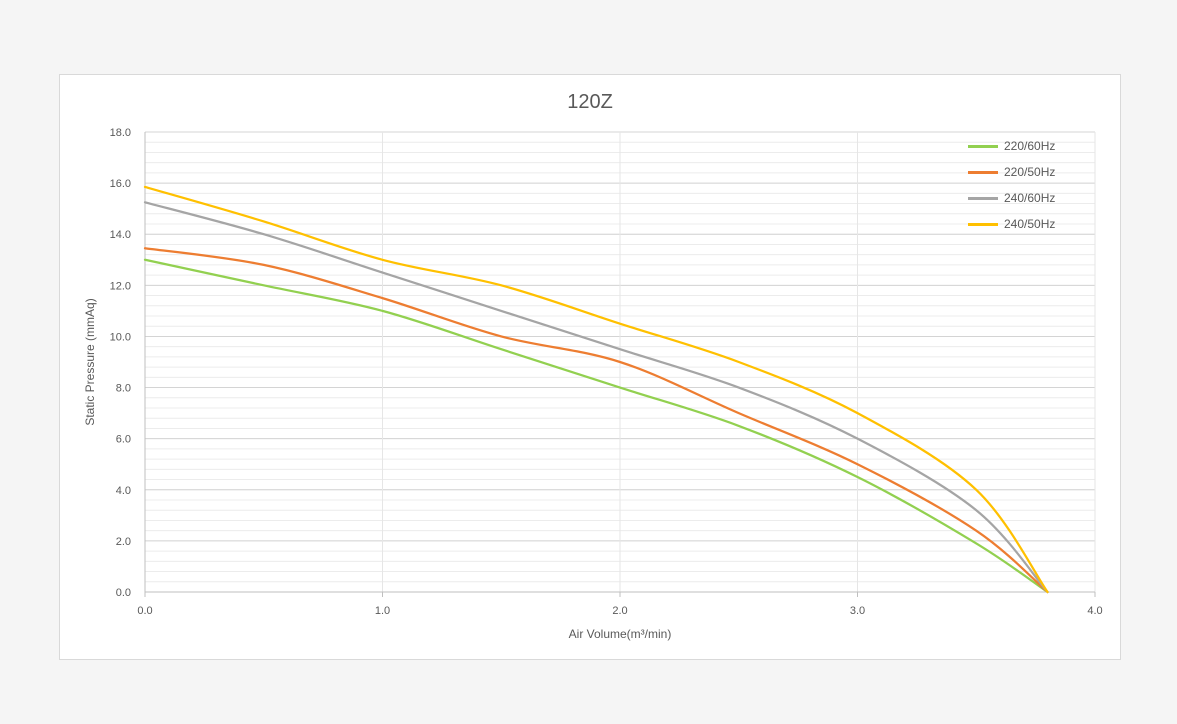  Describe the element at coordinates (123, 440) in the screenshot. I see `y-tick-label: 6.0` at that location.